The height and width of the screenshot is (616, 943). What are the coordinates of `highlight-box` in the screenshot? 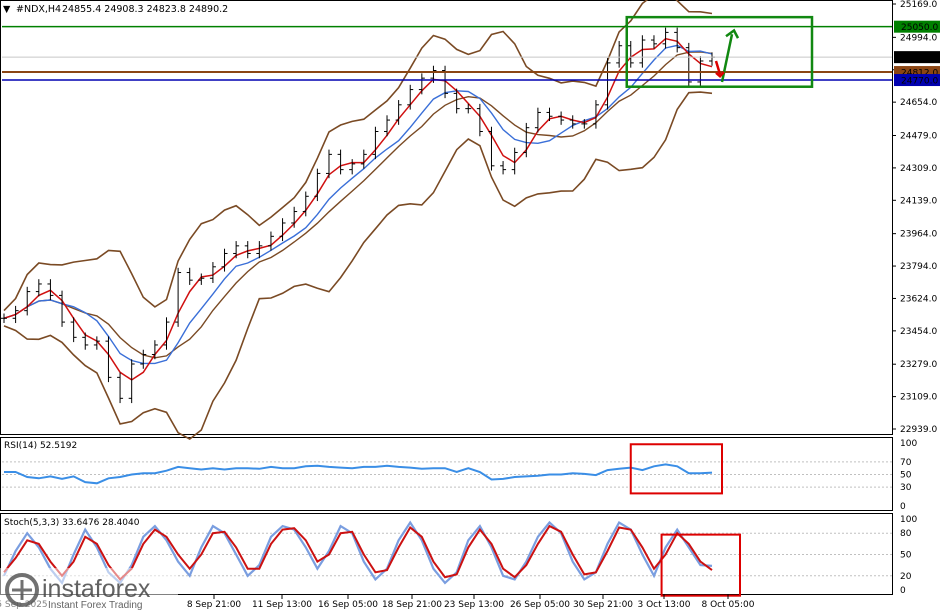 It's located at (719, 51).